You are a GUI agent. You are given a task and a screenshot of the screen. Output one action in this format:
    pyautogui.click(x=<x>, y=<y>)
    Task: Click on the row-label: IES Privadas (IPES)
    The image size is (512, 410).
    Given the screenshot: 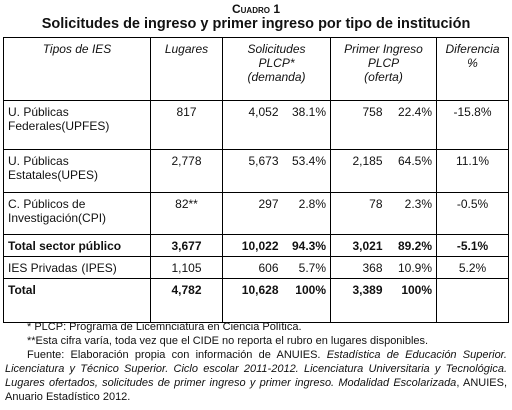 What is the action you would take?
    pyautogui.click(x=77, y=267)
    